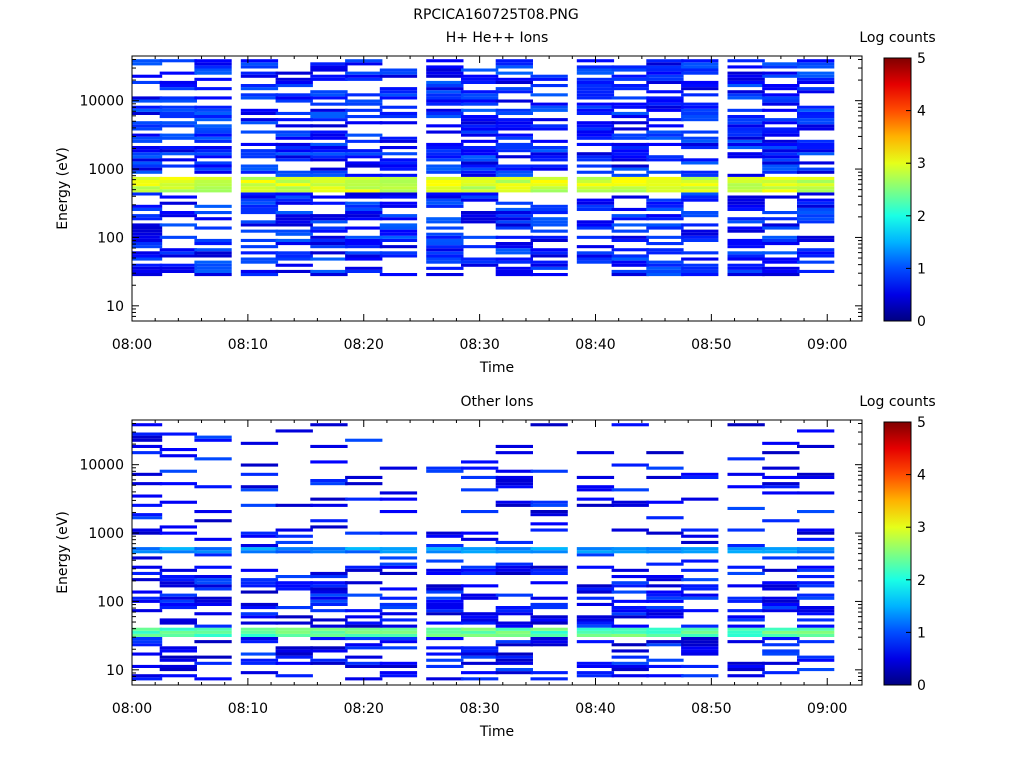 The height and width of the screenshot is (768, 1024). What do you see at coordinates (921, 59) in the screenshot?
I see `colorbar-tick-label: 5` at bounding box center [921, 59].